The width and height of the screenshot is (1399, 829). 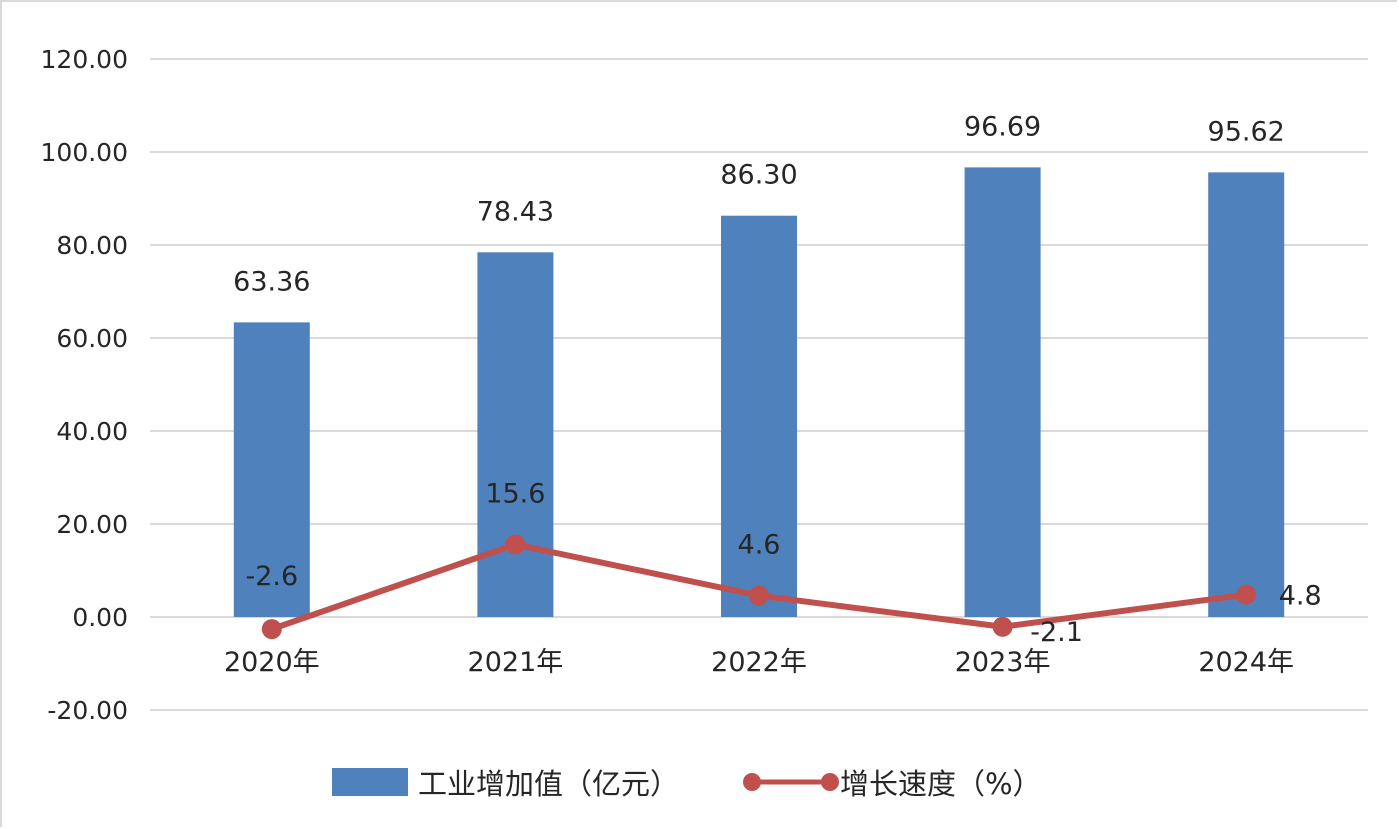 What do you see at coordinates (1246, 662) in the screenshot?
I see `x-category-label: 2024年` at bounding box center [1246, 662].